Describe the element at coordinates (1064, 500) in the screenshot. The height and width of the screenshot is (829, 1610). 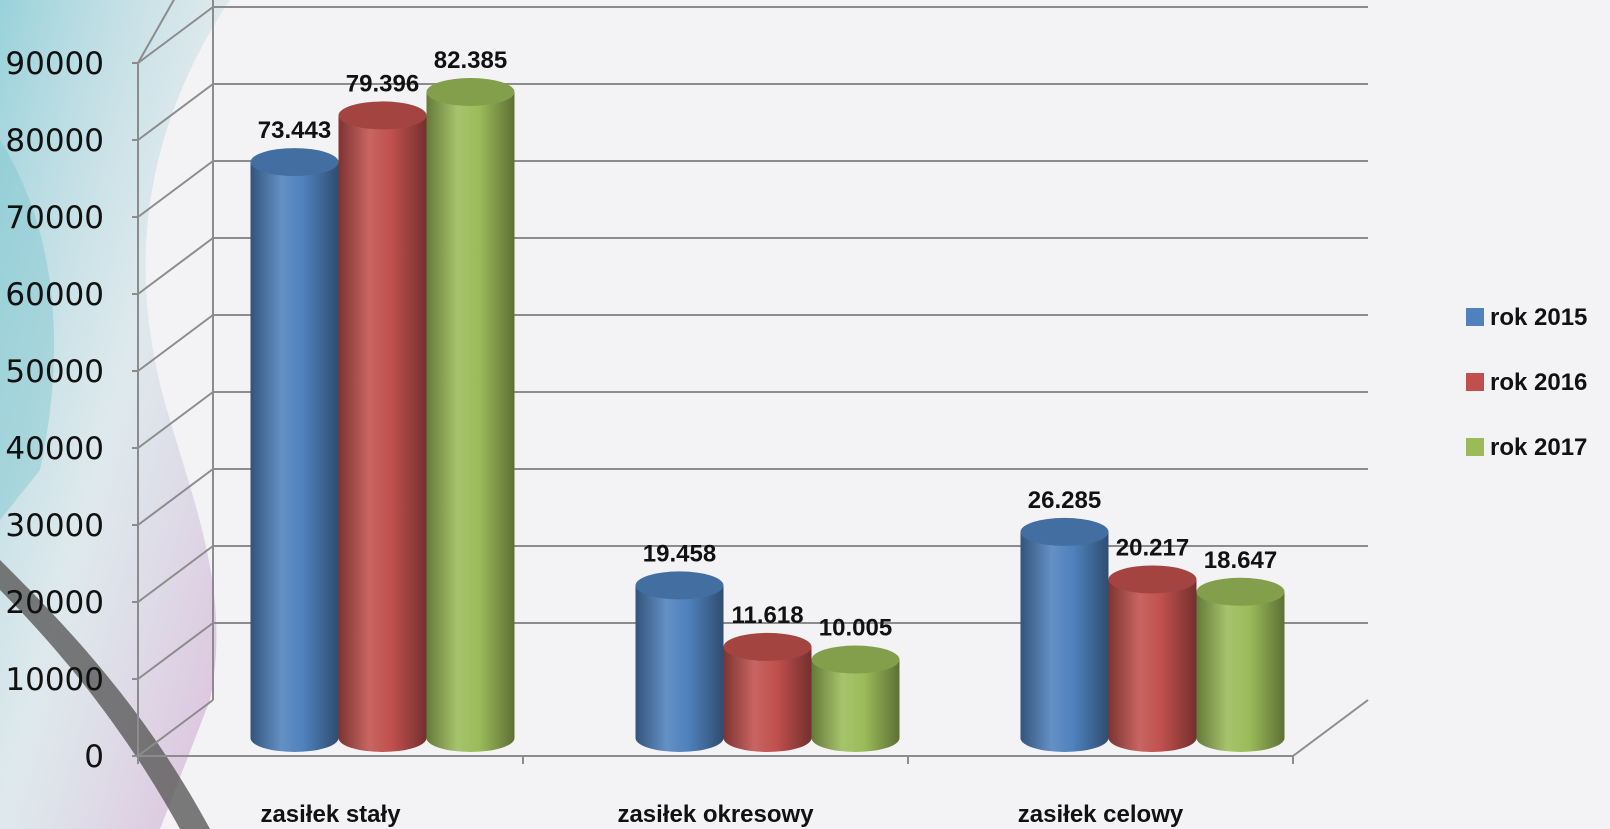
I see `data-label: 26.285` at that location.